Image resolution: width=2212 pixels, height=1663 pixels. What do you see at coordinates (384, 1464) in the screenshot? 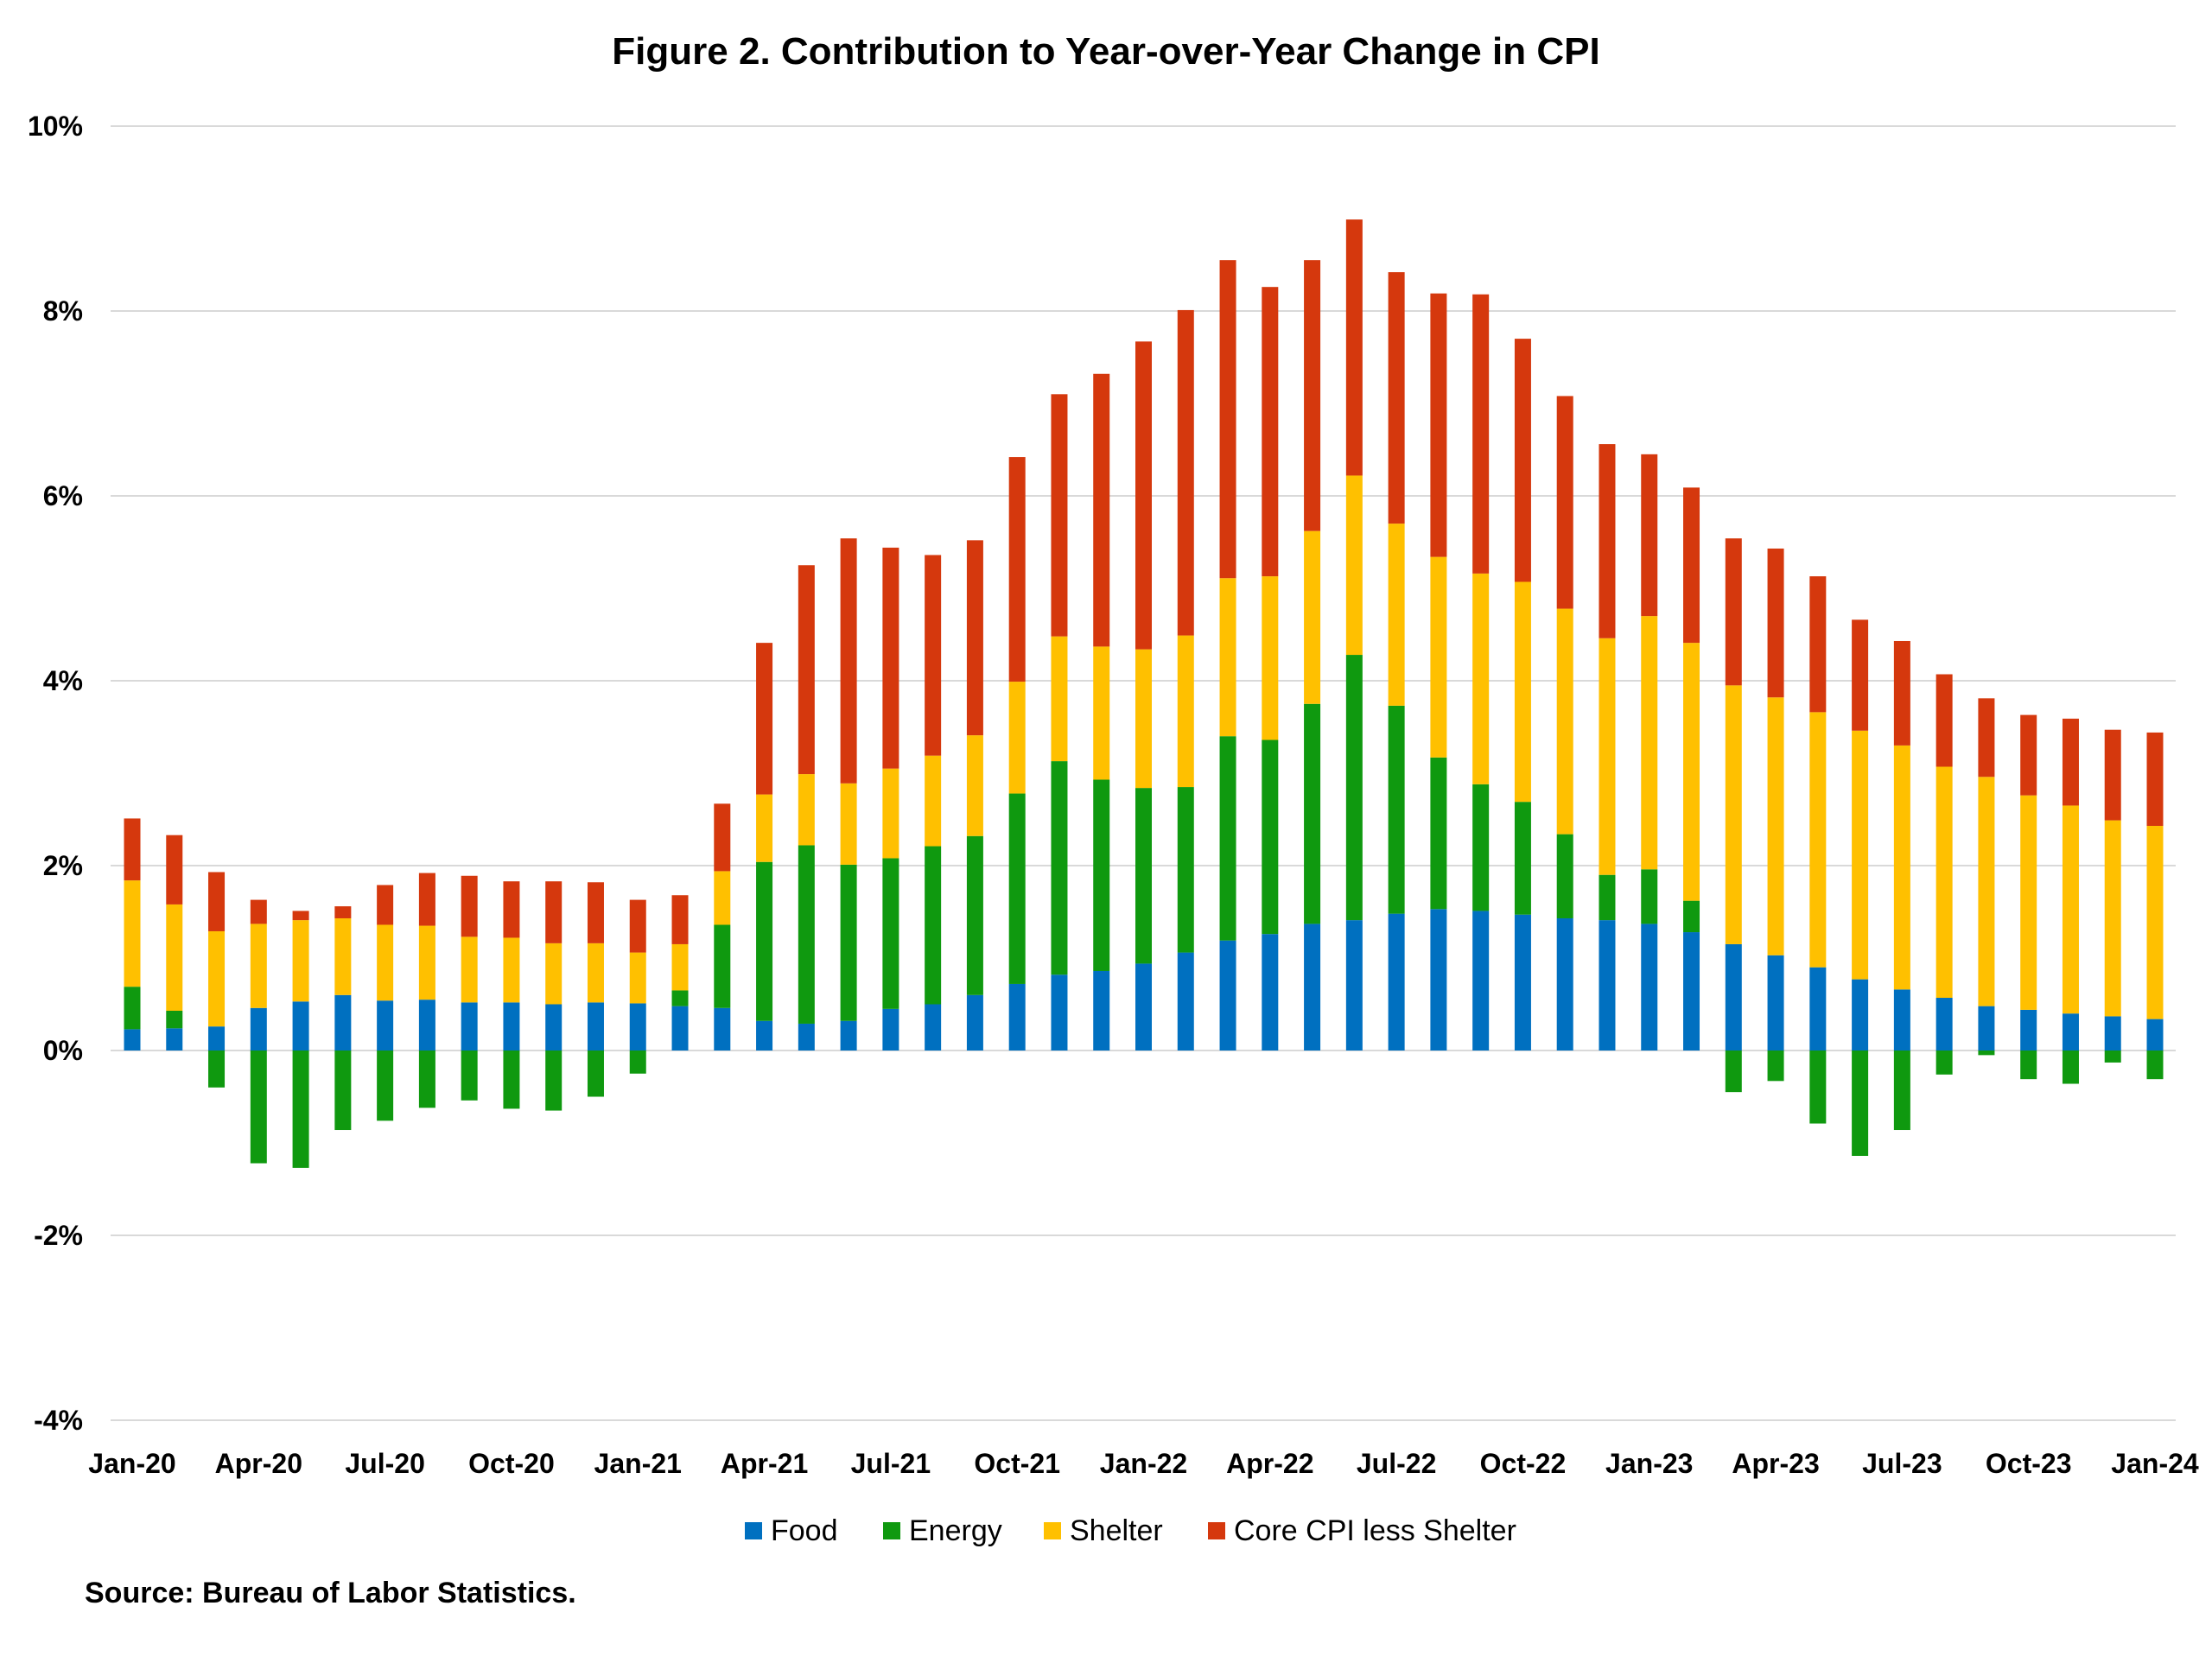
I see `x-tick-label: Jul-20` at bounding box center [384, 1464].